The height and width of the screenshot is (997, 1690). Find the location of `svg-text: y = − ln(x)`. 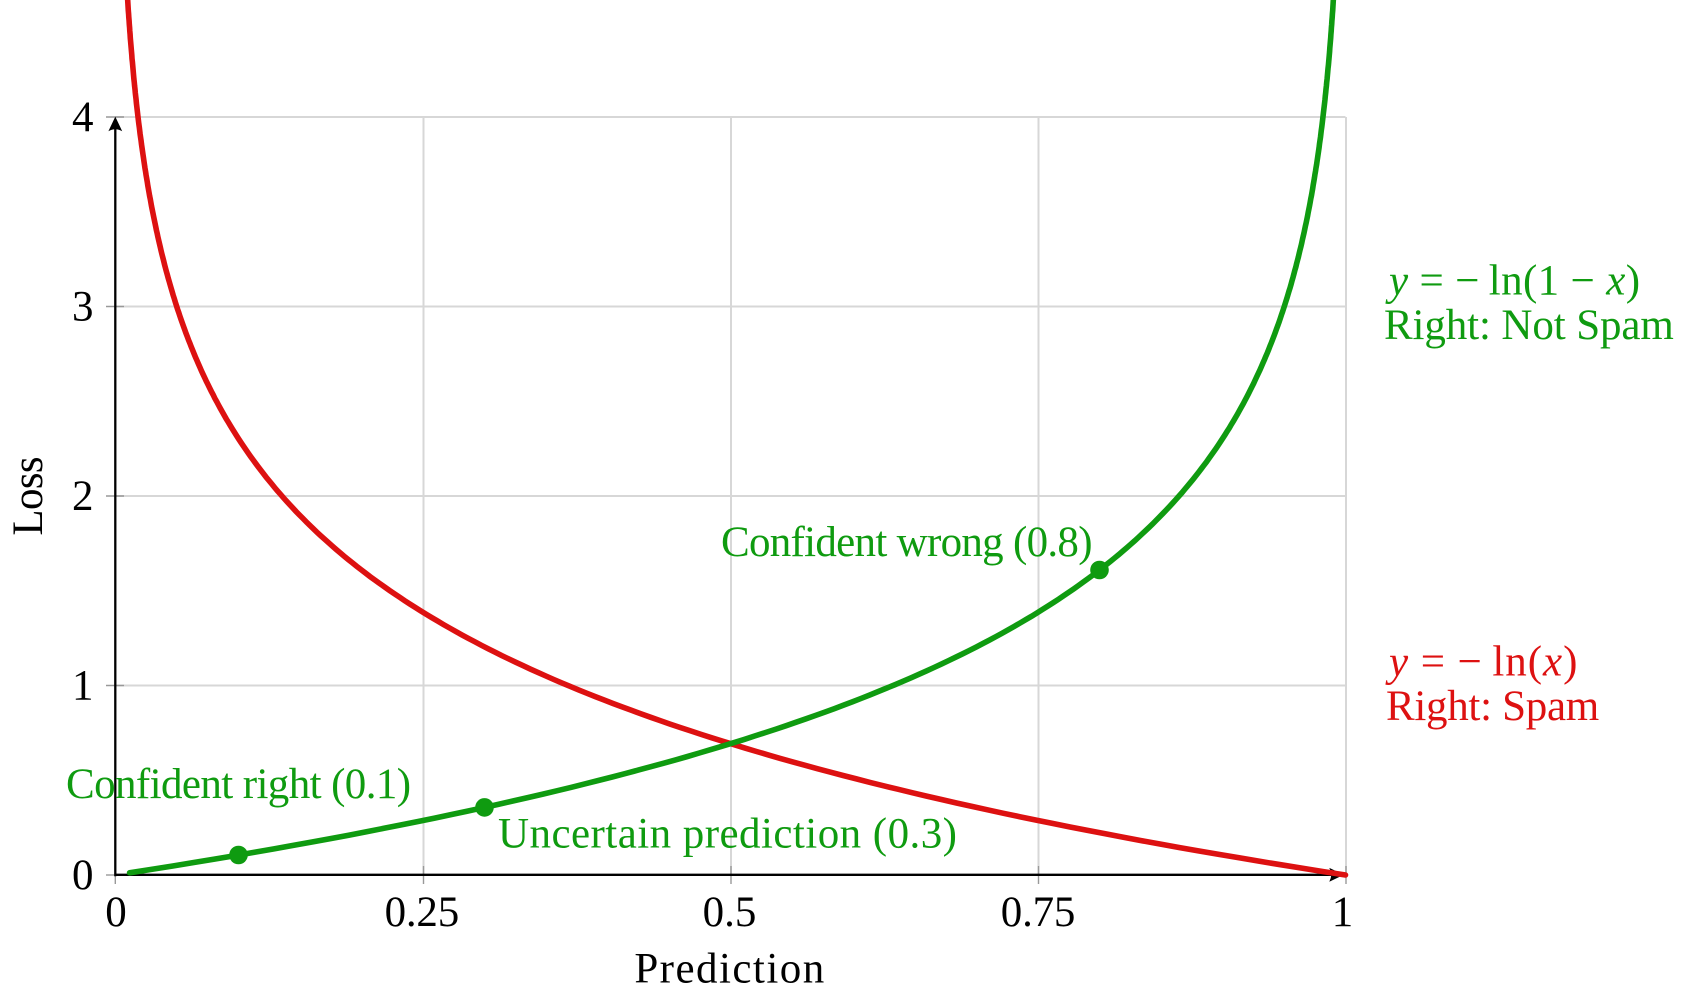

svg-text: y = − ln(x) is located at coordinates (1481, 662).